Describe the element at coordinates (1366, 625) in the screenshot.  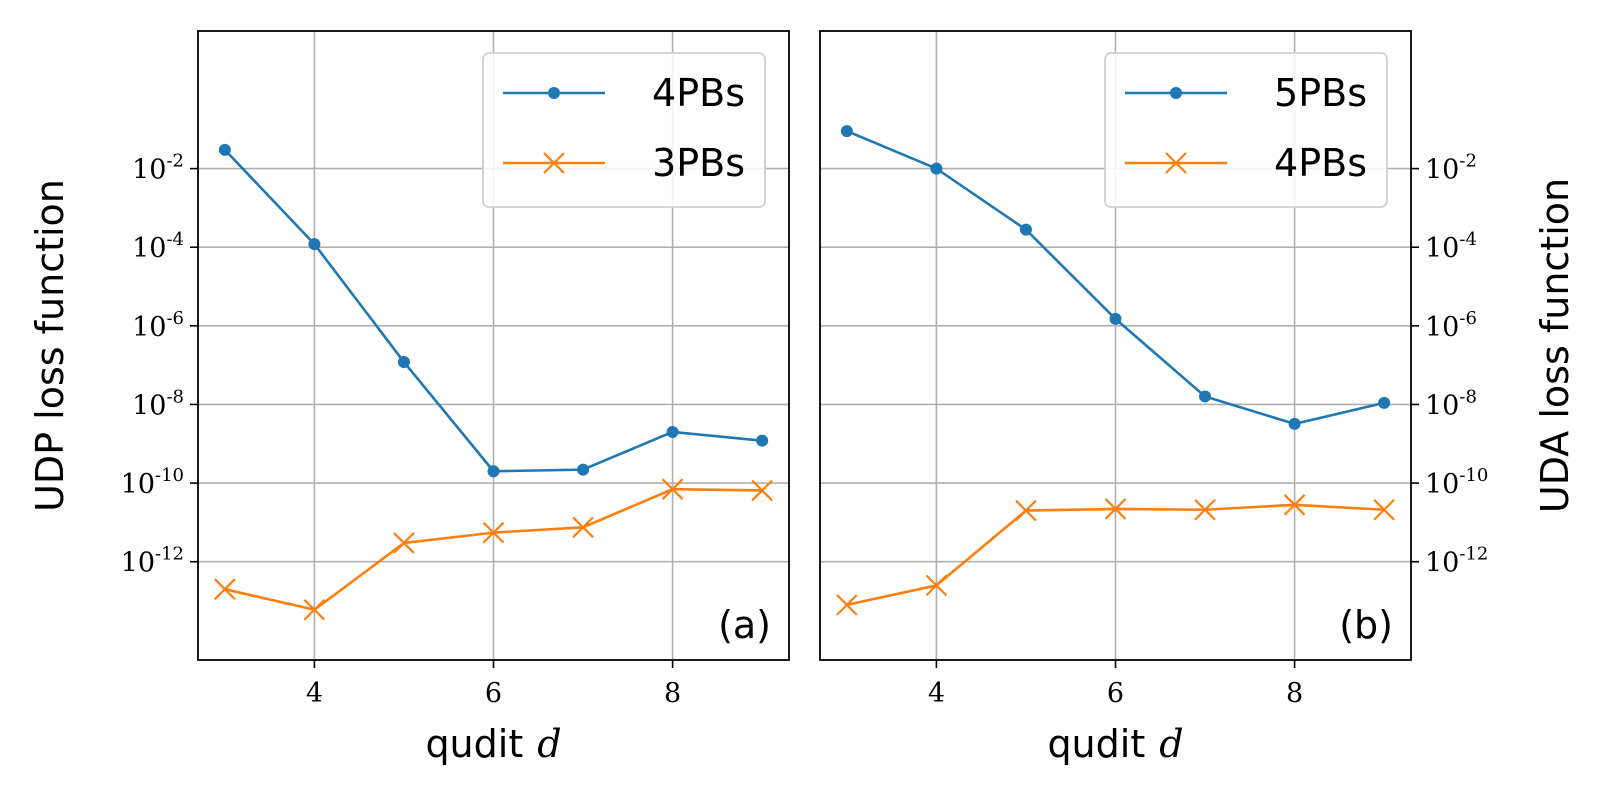
I see `panel-label: (b)` at that location.